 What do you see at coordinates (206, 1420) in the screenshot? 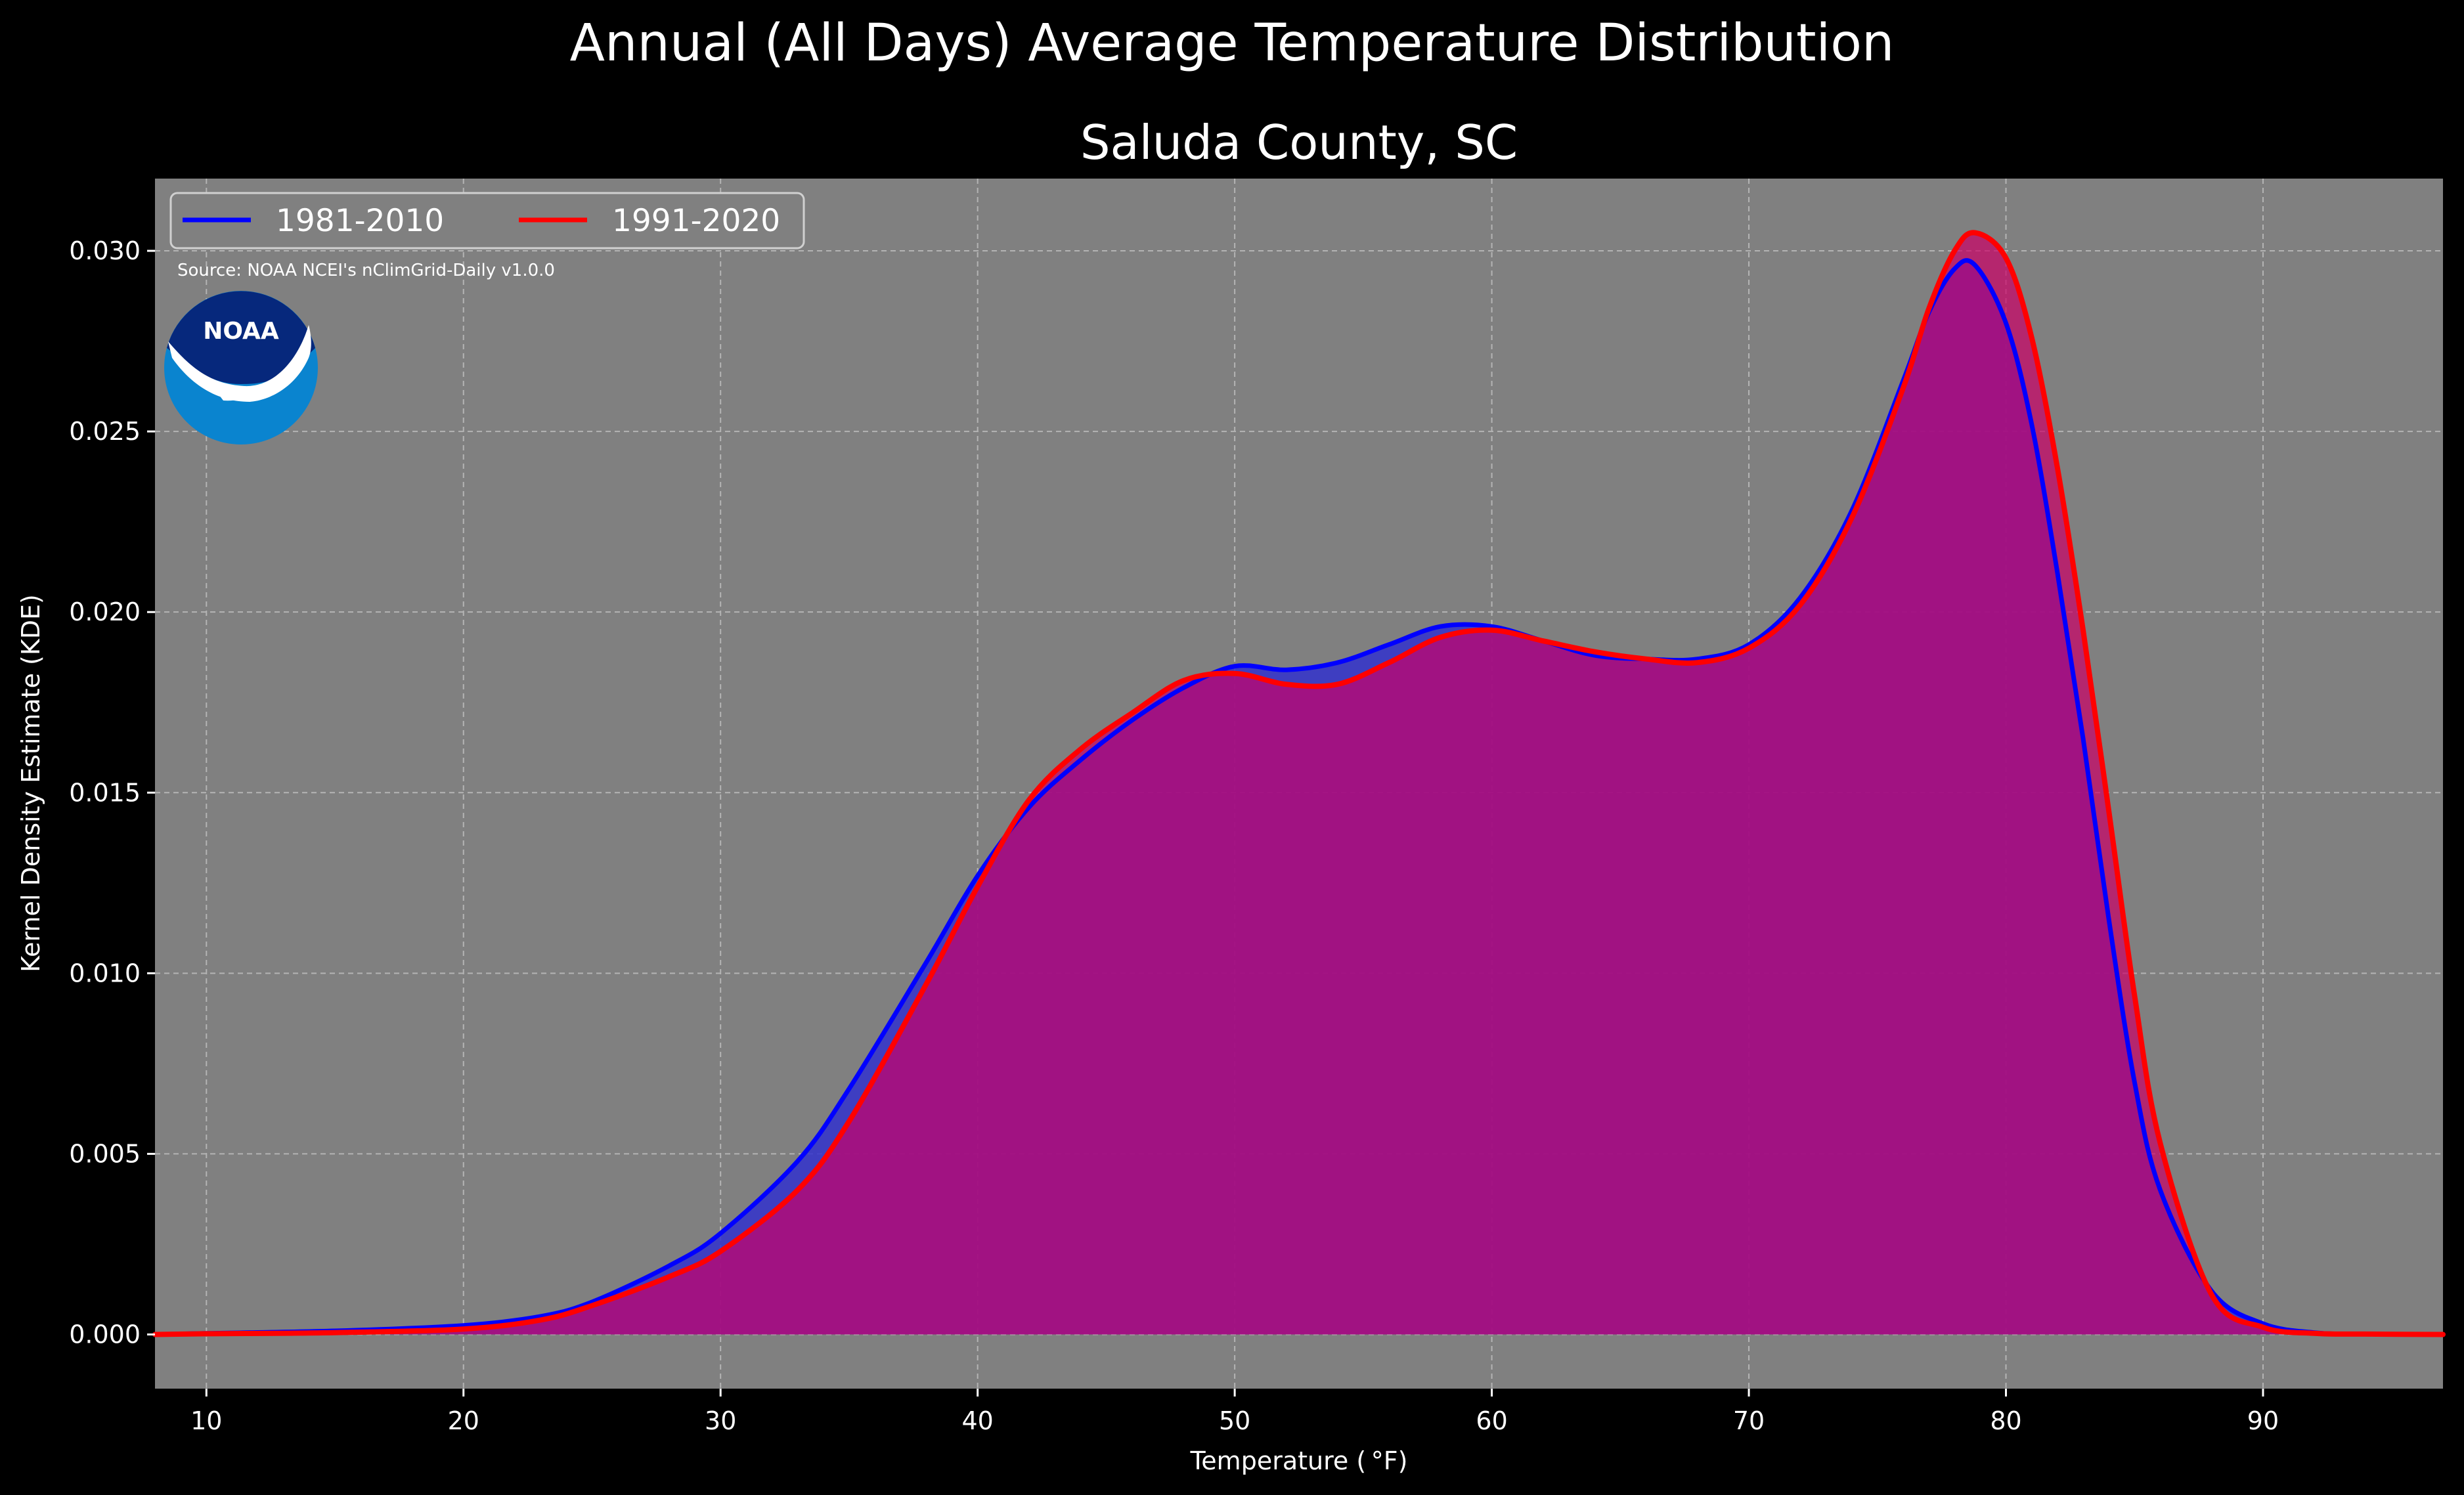
I see `x-tick-label: 10` at bounding box center [206, 1420].